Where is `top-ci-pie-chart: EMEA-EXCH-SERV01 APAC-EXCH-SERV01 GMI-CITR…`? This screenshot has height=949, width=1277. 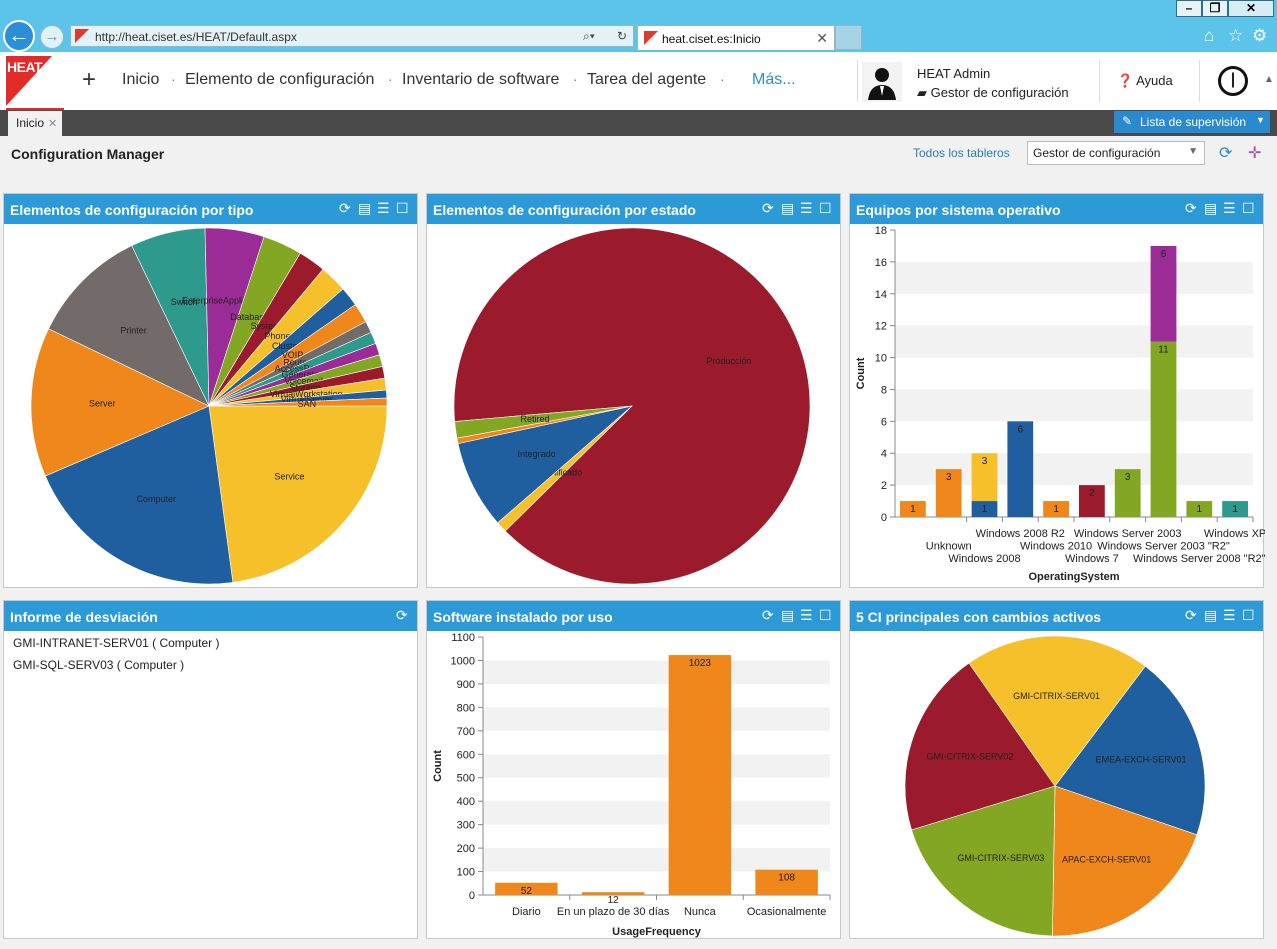
top-ci-pie-chart: EMEA-EXCH-SERV01 APAC-EXCH-SERV01 GMI-CITR… is located at coordinates (1055, 786).